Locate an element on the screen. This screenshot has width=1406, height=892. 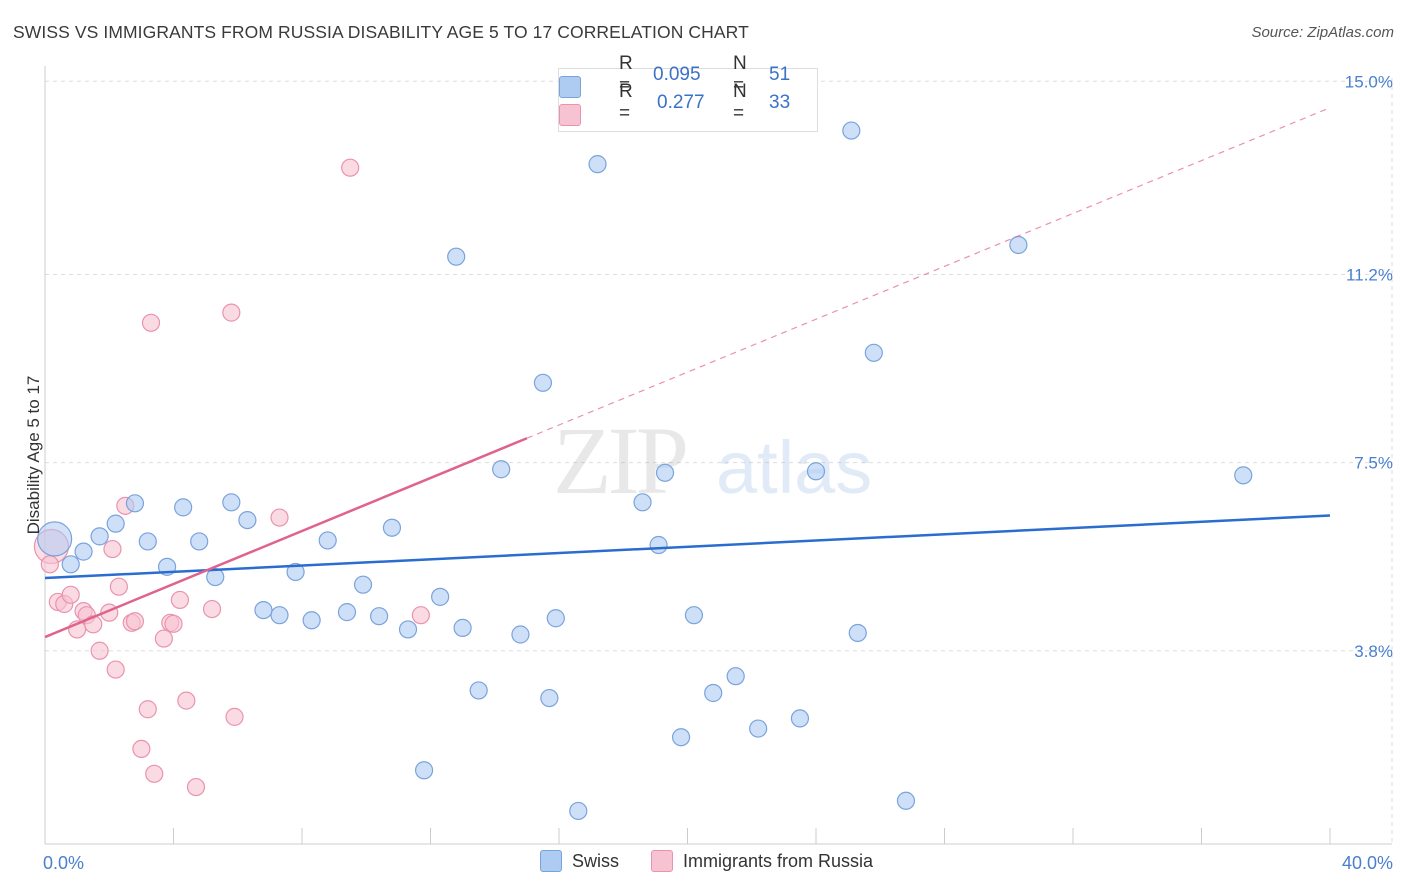
x-tick-label: 0.0% is located at coordinates (63, 863).